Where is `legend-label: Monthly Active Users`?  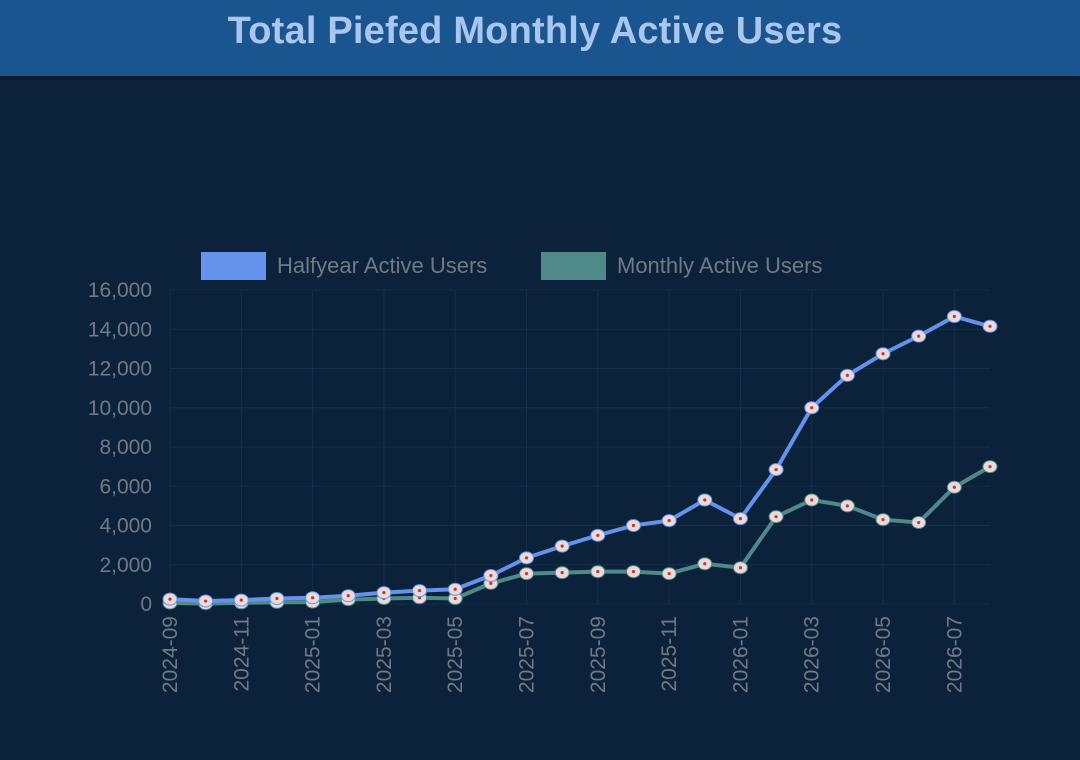 legend-label: Monthly Active Users is located at coordinates (719, 265).